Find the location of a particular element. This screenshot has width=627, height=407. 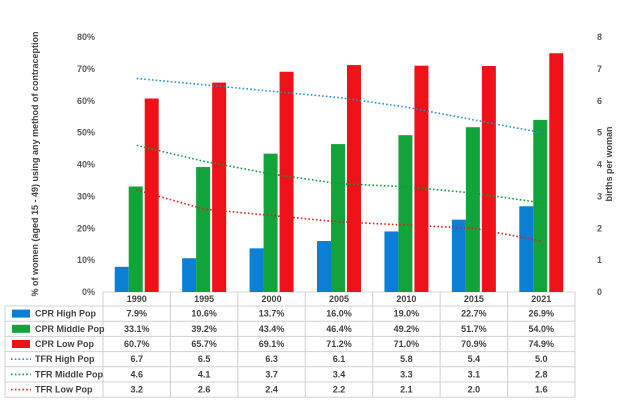

y2-tick-label: 5 is located at coordinates (599, 133).